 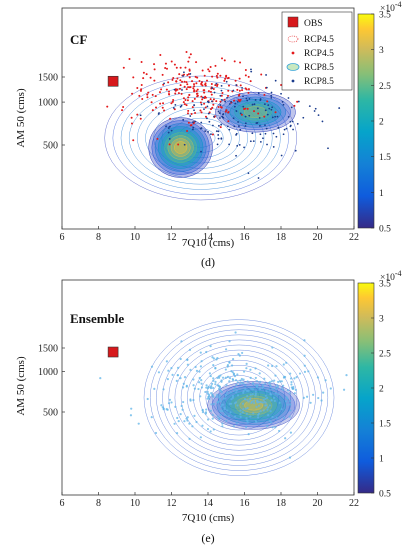 What do you see at coordinates (385, 285) in the screenshot?
I see `colorbar-tick-label: 3.5` at bounding box center [385, 285].